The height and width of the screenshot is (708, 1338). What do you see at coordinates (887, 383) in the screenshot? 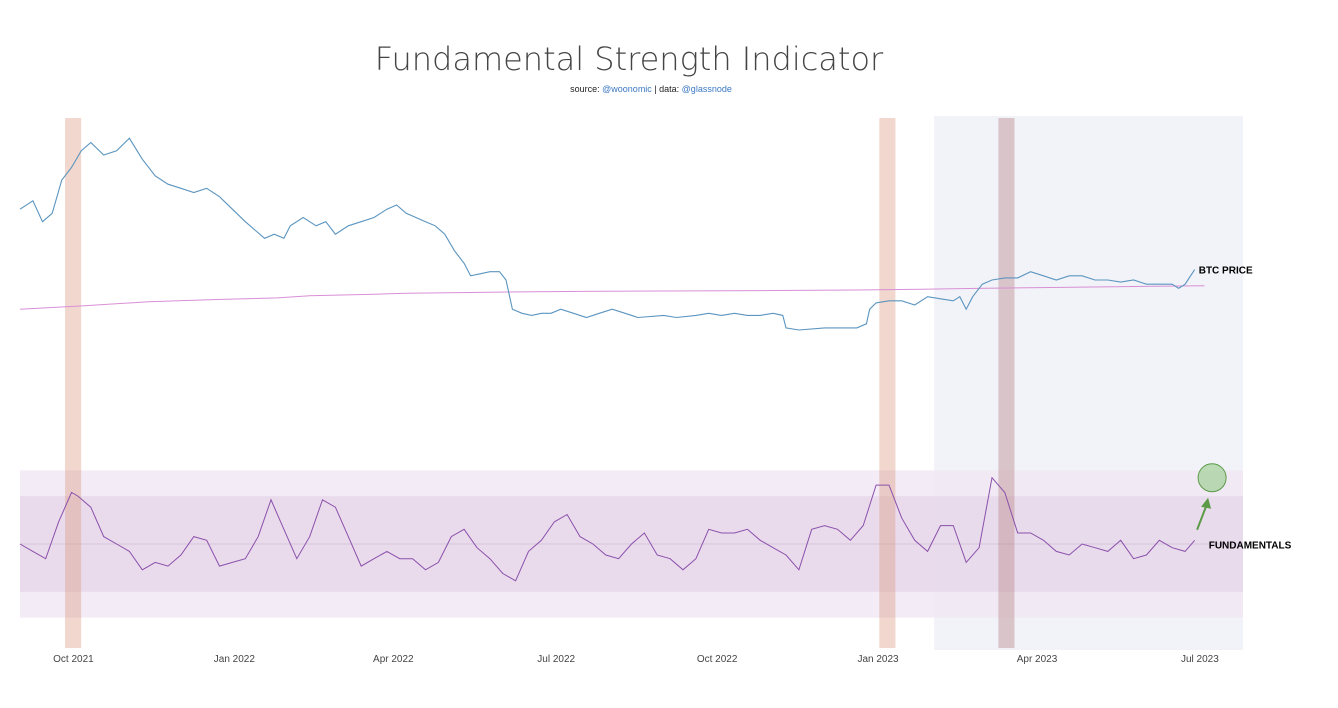
I see `top-signal-jan-2023` at bounding box center [887, 383].